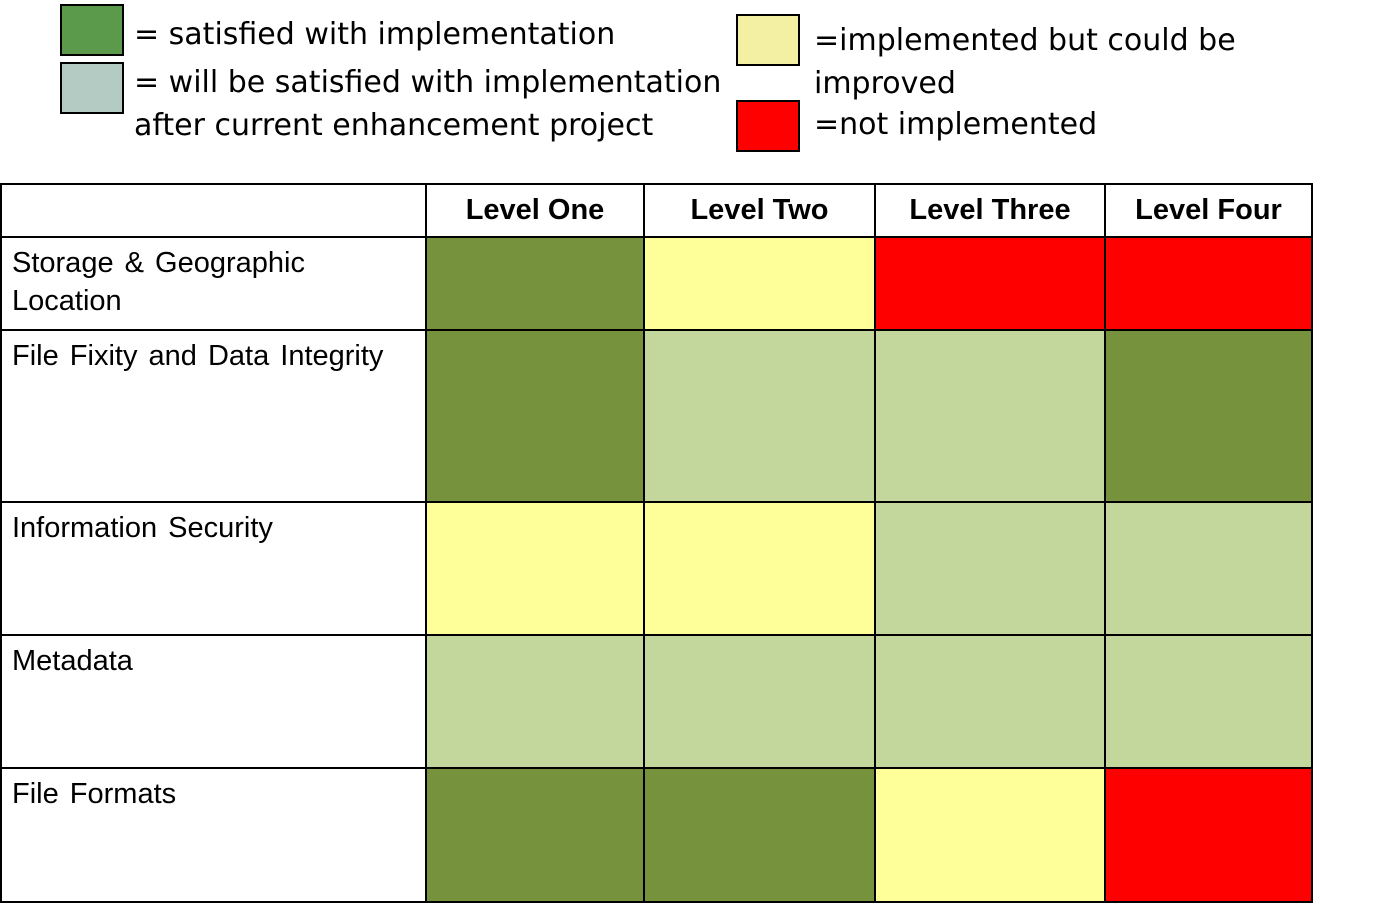  What do you see at coordinates (213, 210) in the screenshot?
I see `header-corner` at bounding box center [213, 210].